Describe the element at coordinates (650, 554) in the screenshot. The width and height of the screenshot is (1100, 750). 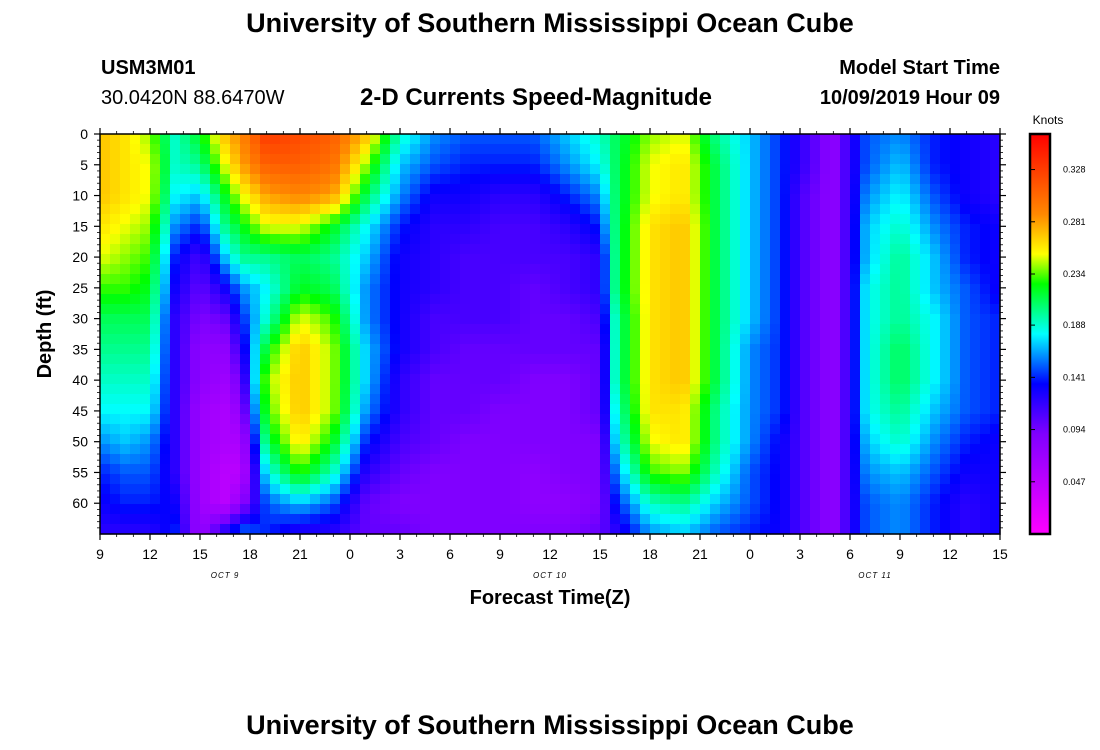
I see `x-tick-label: 18` at that location.